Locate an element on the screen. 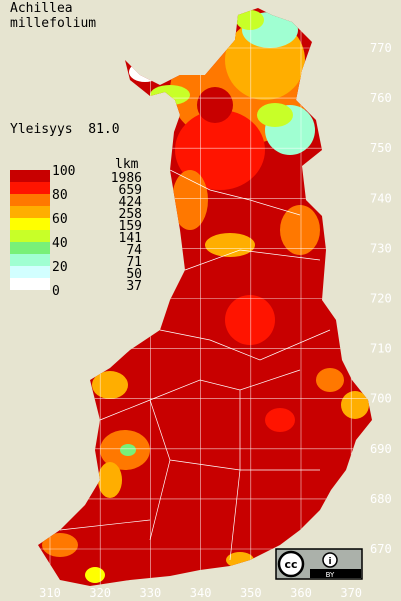 The height and width of the screenshot is (601, 401). y-axis-label: 750 is located at coordinates (381, 148).